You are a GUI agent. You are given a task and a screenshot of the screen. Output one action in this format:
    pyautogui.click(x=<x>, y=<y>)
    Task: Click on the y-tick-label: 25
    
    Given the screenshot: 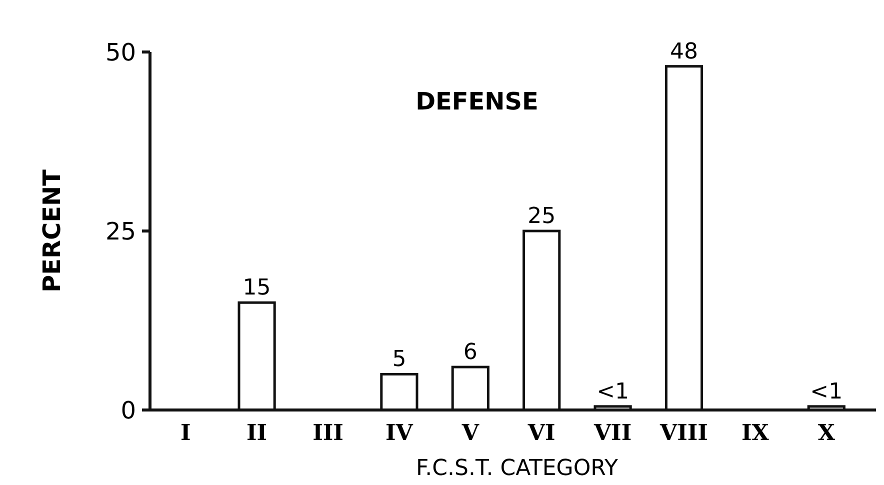 What is the action you would take?
    pyautogui.click(x=120, y=231)
    